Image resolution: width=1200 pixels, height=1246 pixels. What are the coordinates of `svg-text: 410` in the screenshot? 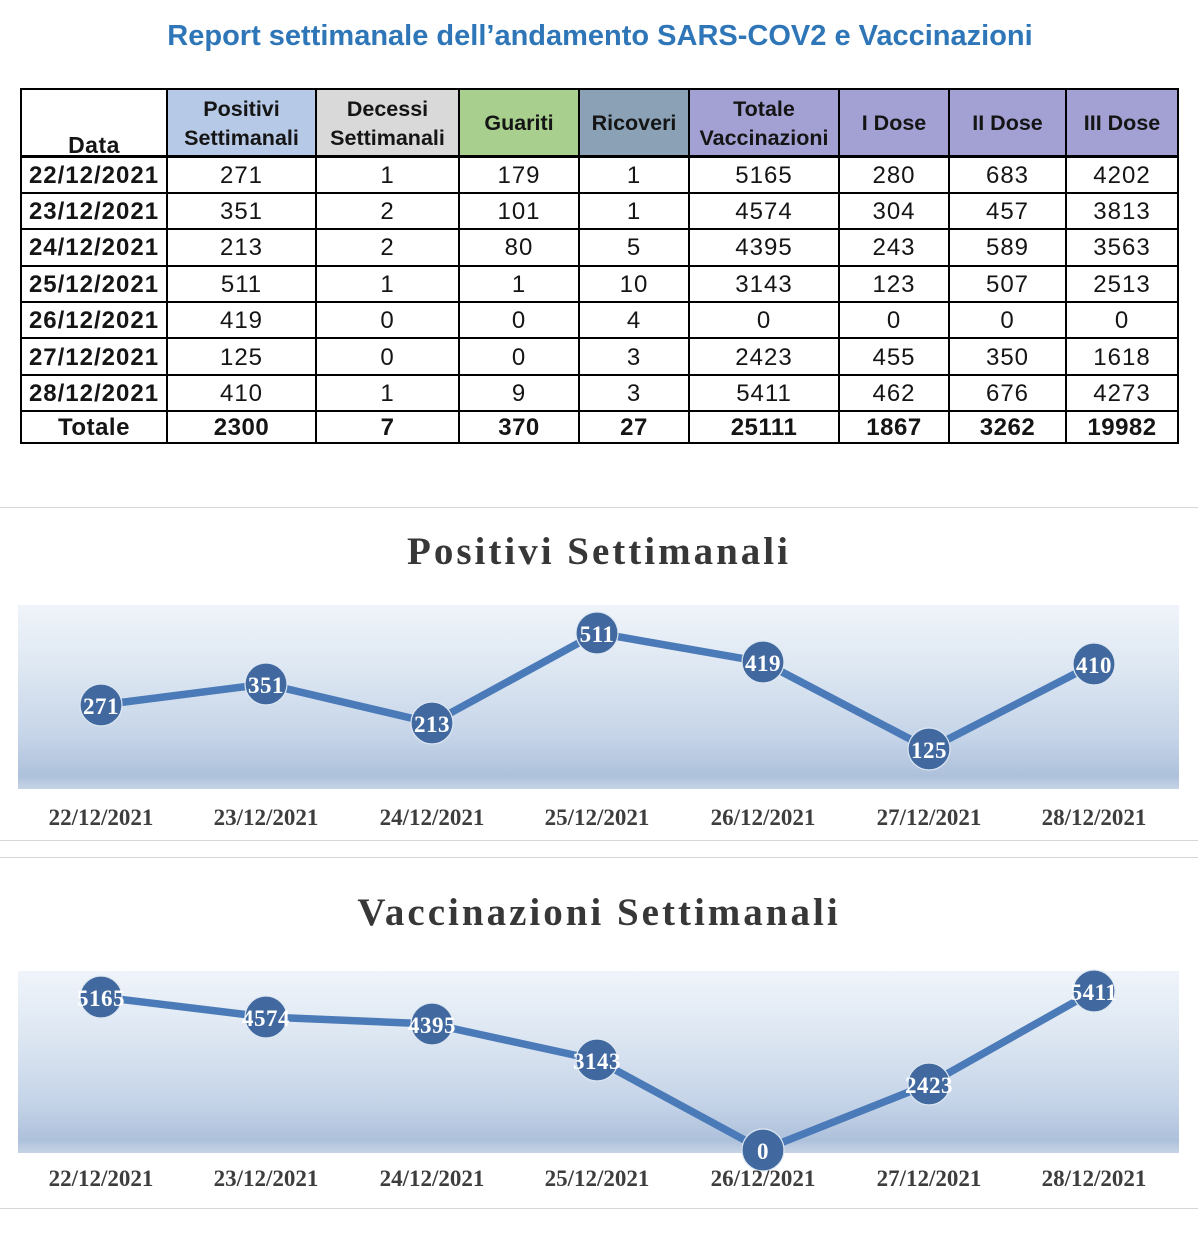 It's located at (1094, 665).